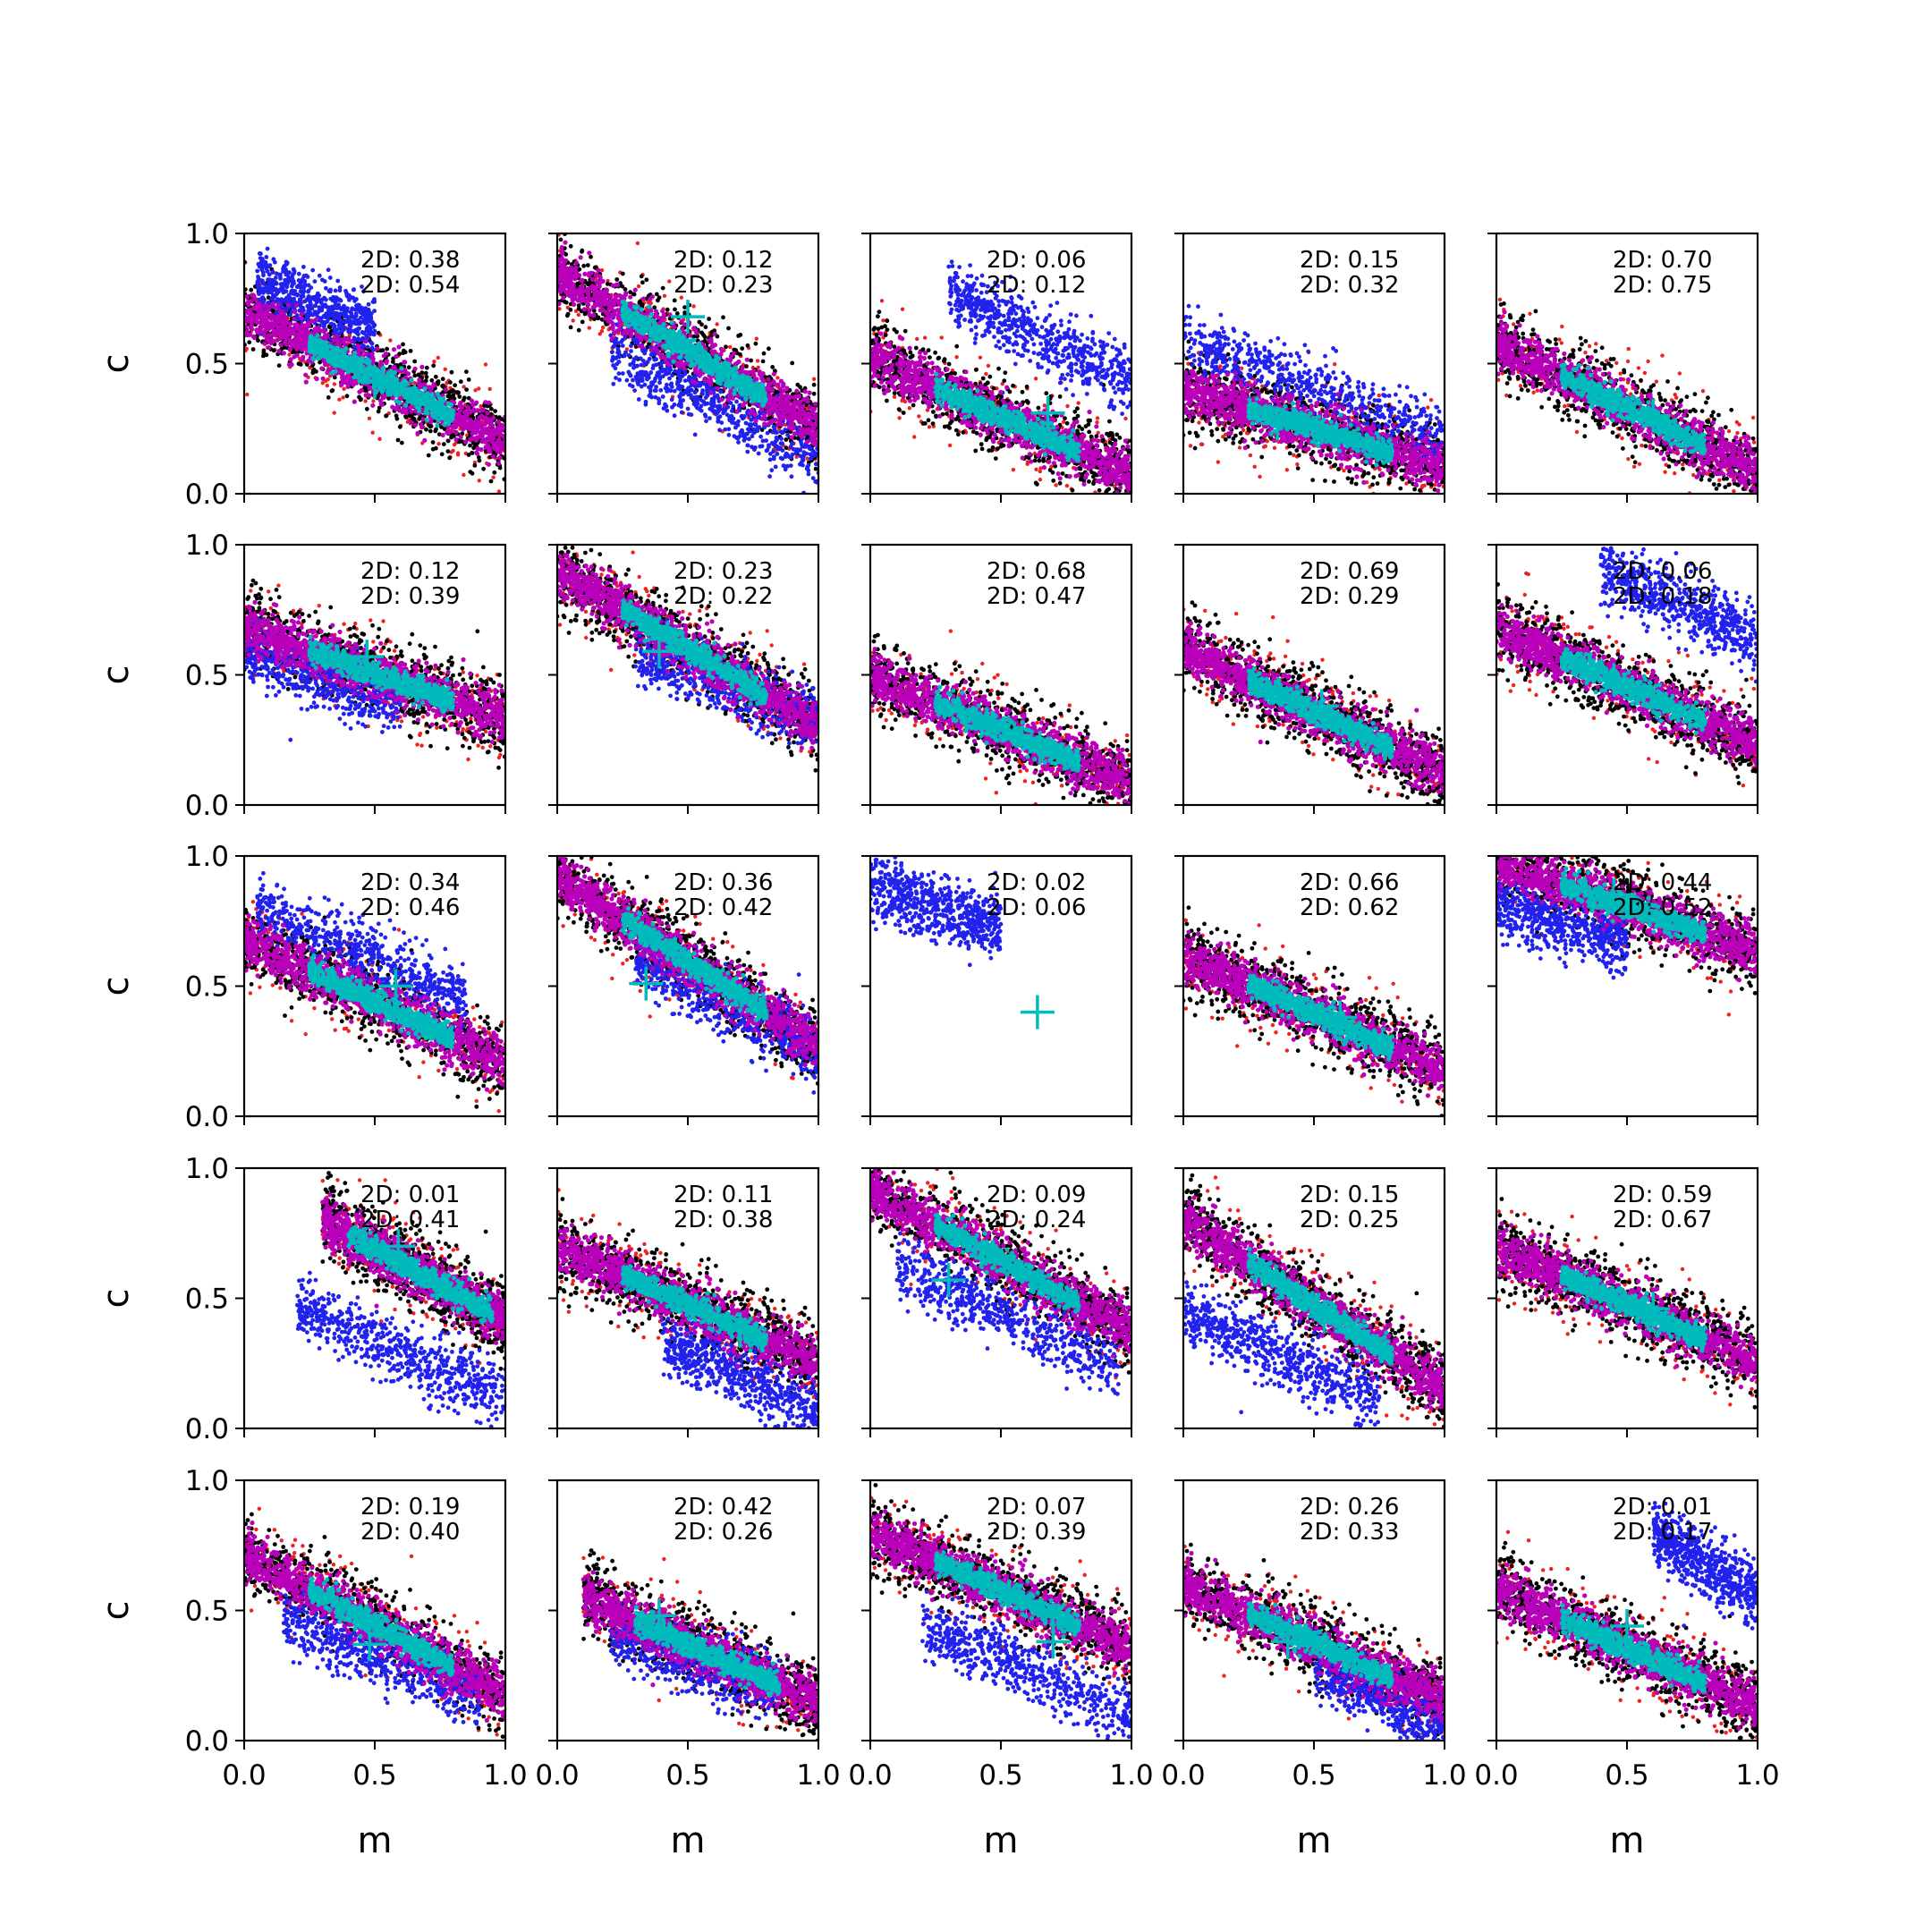  Describe the element at coordinates (410, 1220) in the screenshot. I see `panel-annotation: 2D: 0.41` at that location.